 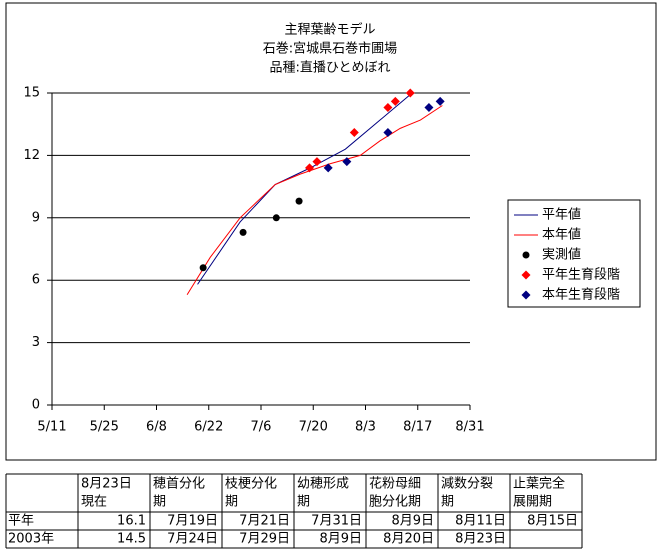 I want to click on y-tick-label: 15, so click(x=31, y=93).